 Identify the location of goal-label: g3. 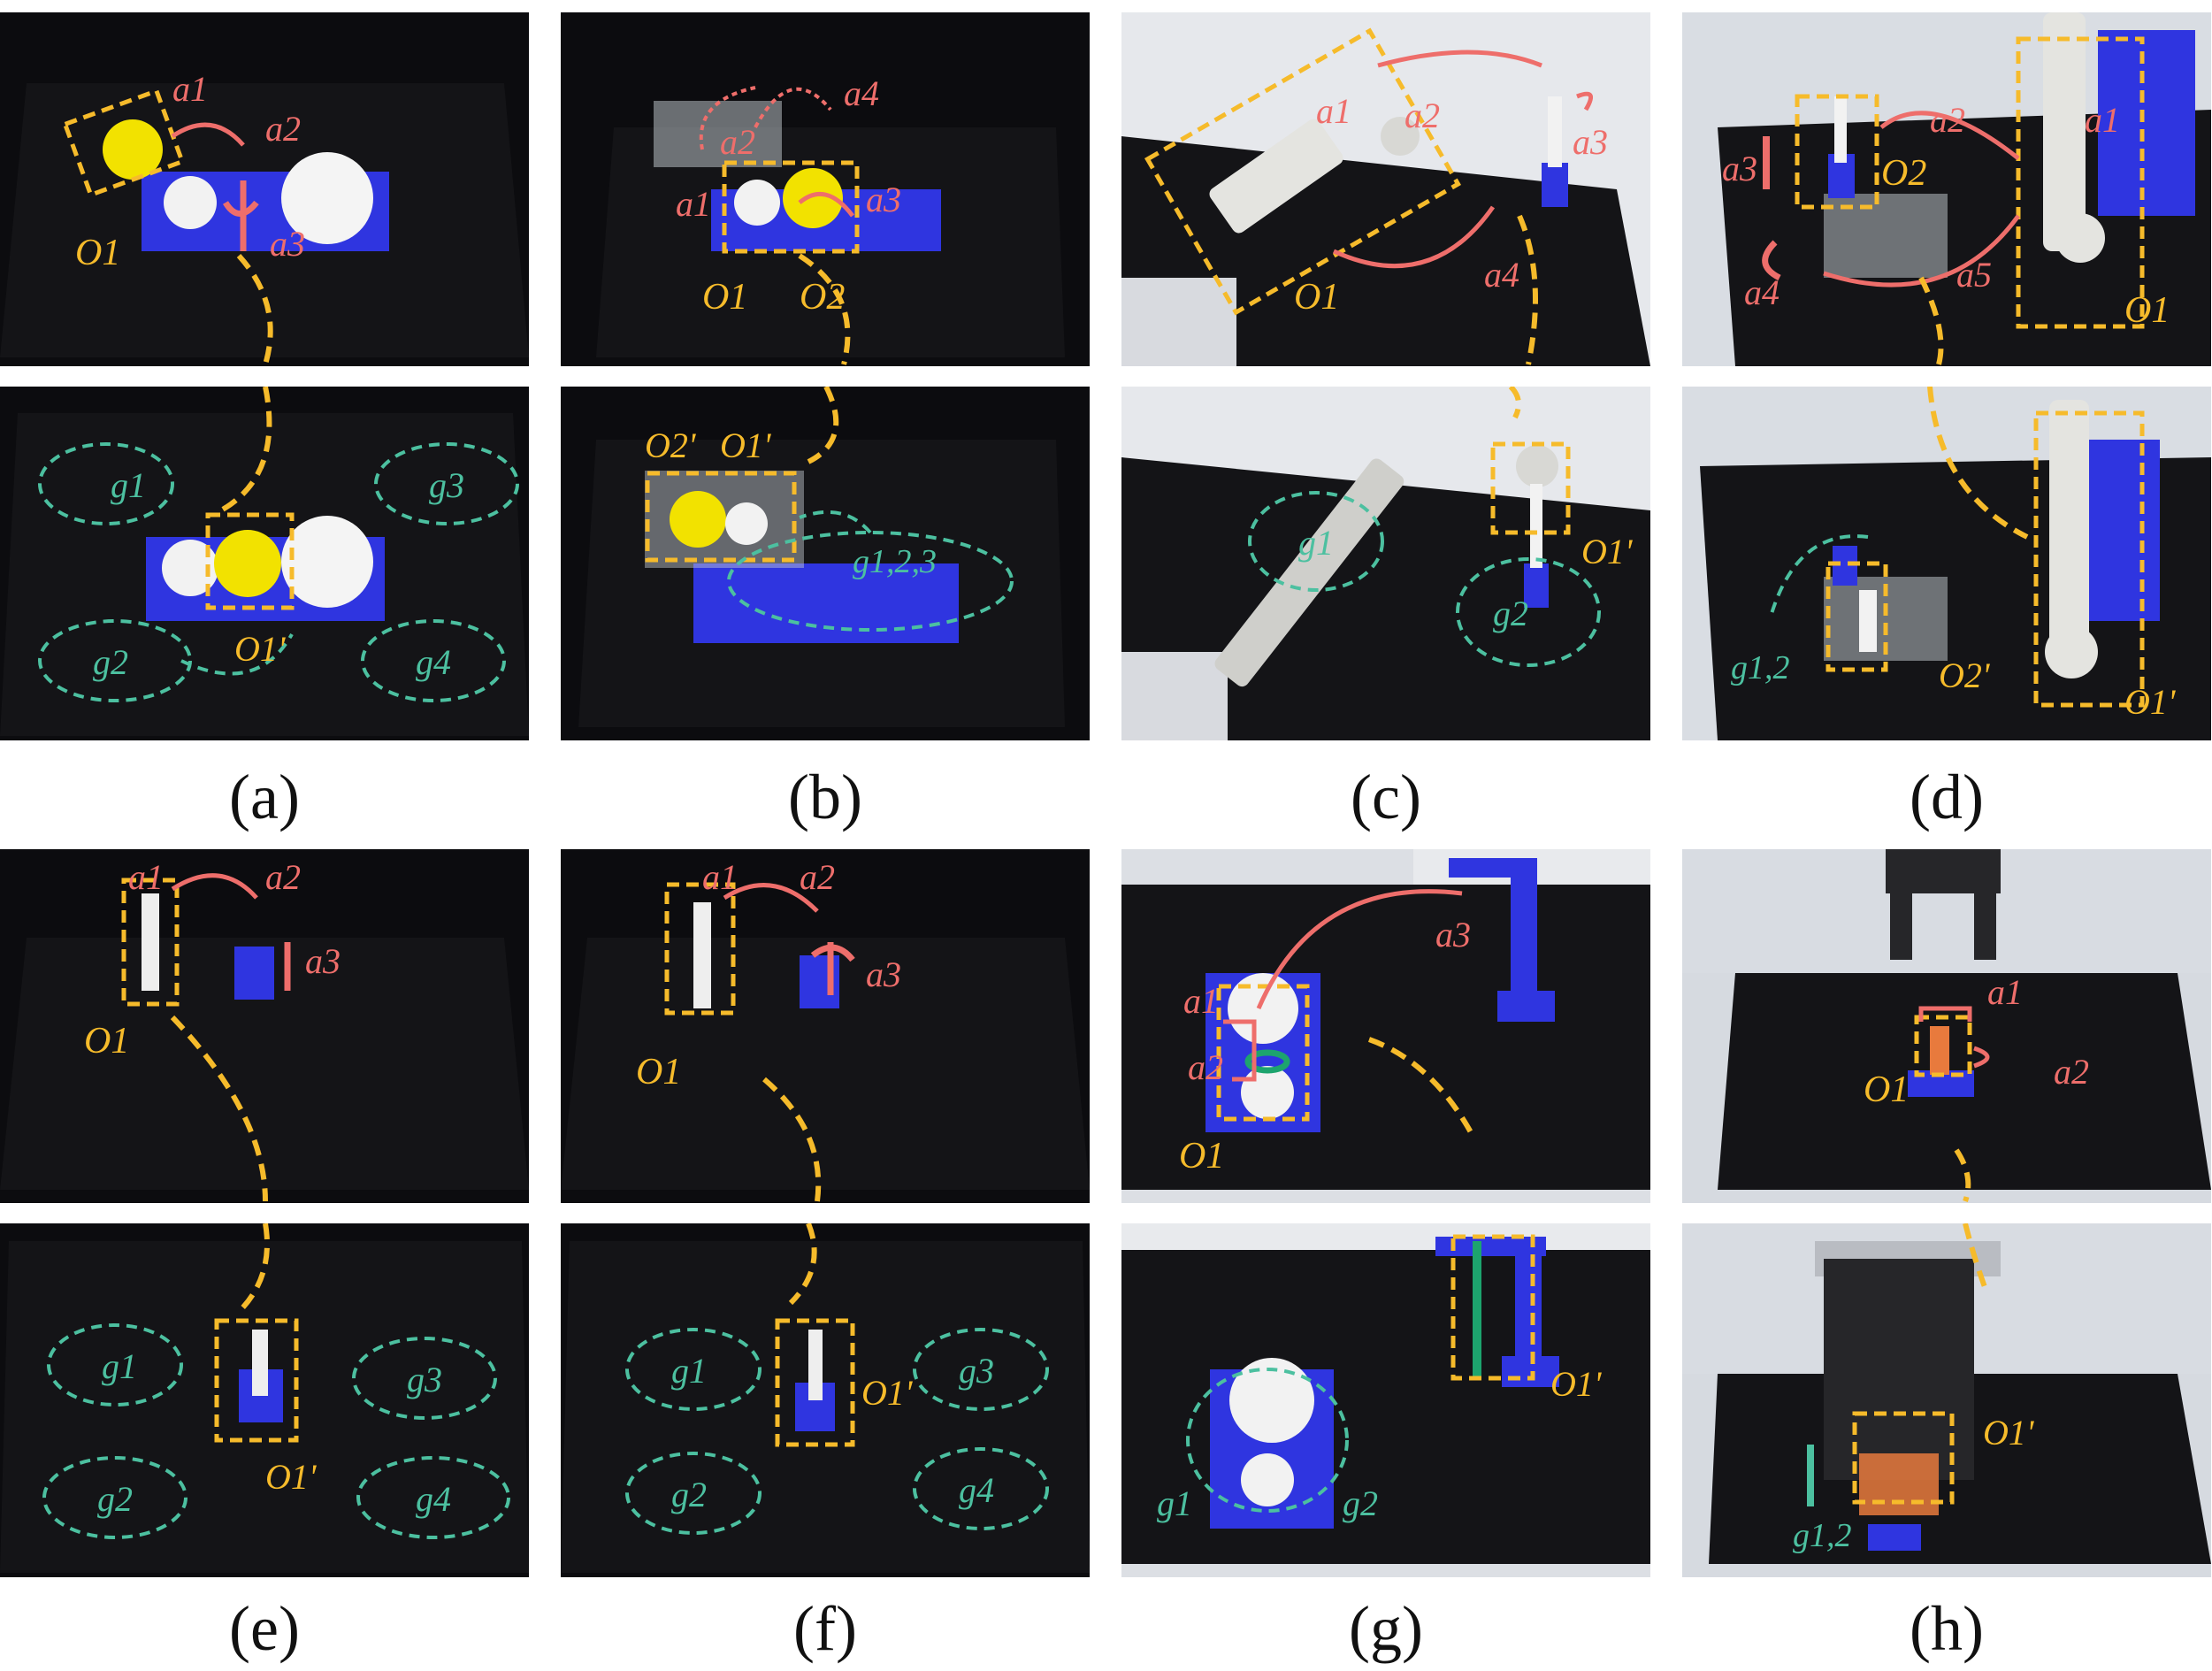
(446, 485).